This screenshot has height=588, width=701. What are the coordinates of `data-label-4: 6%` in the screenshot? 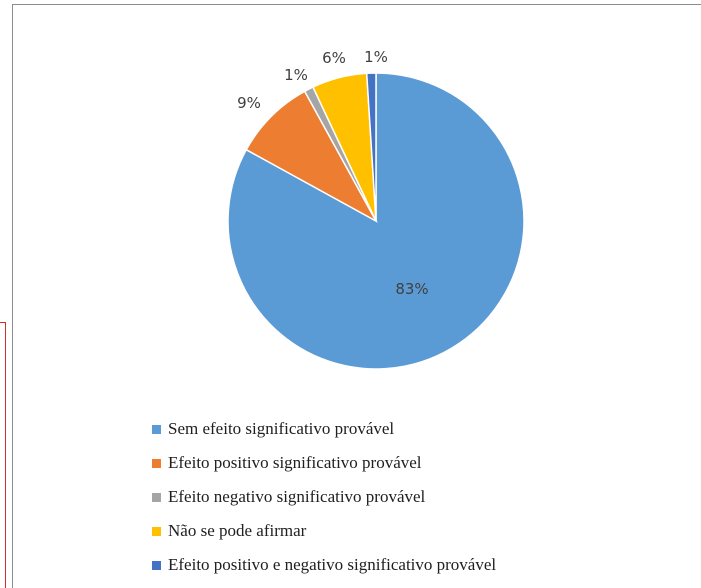 It's located at (334, 58).